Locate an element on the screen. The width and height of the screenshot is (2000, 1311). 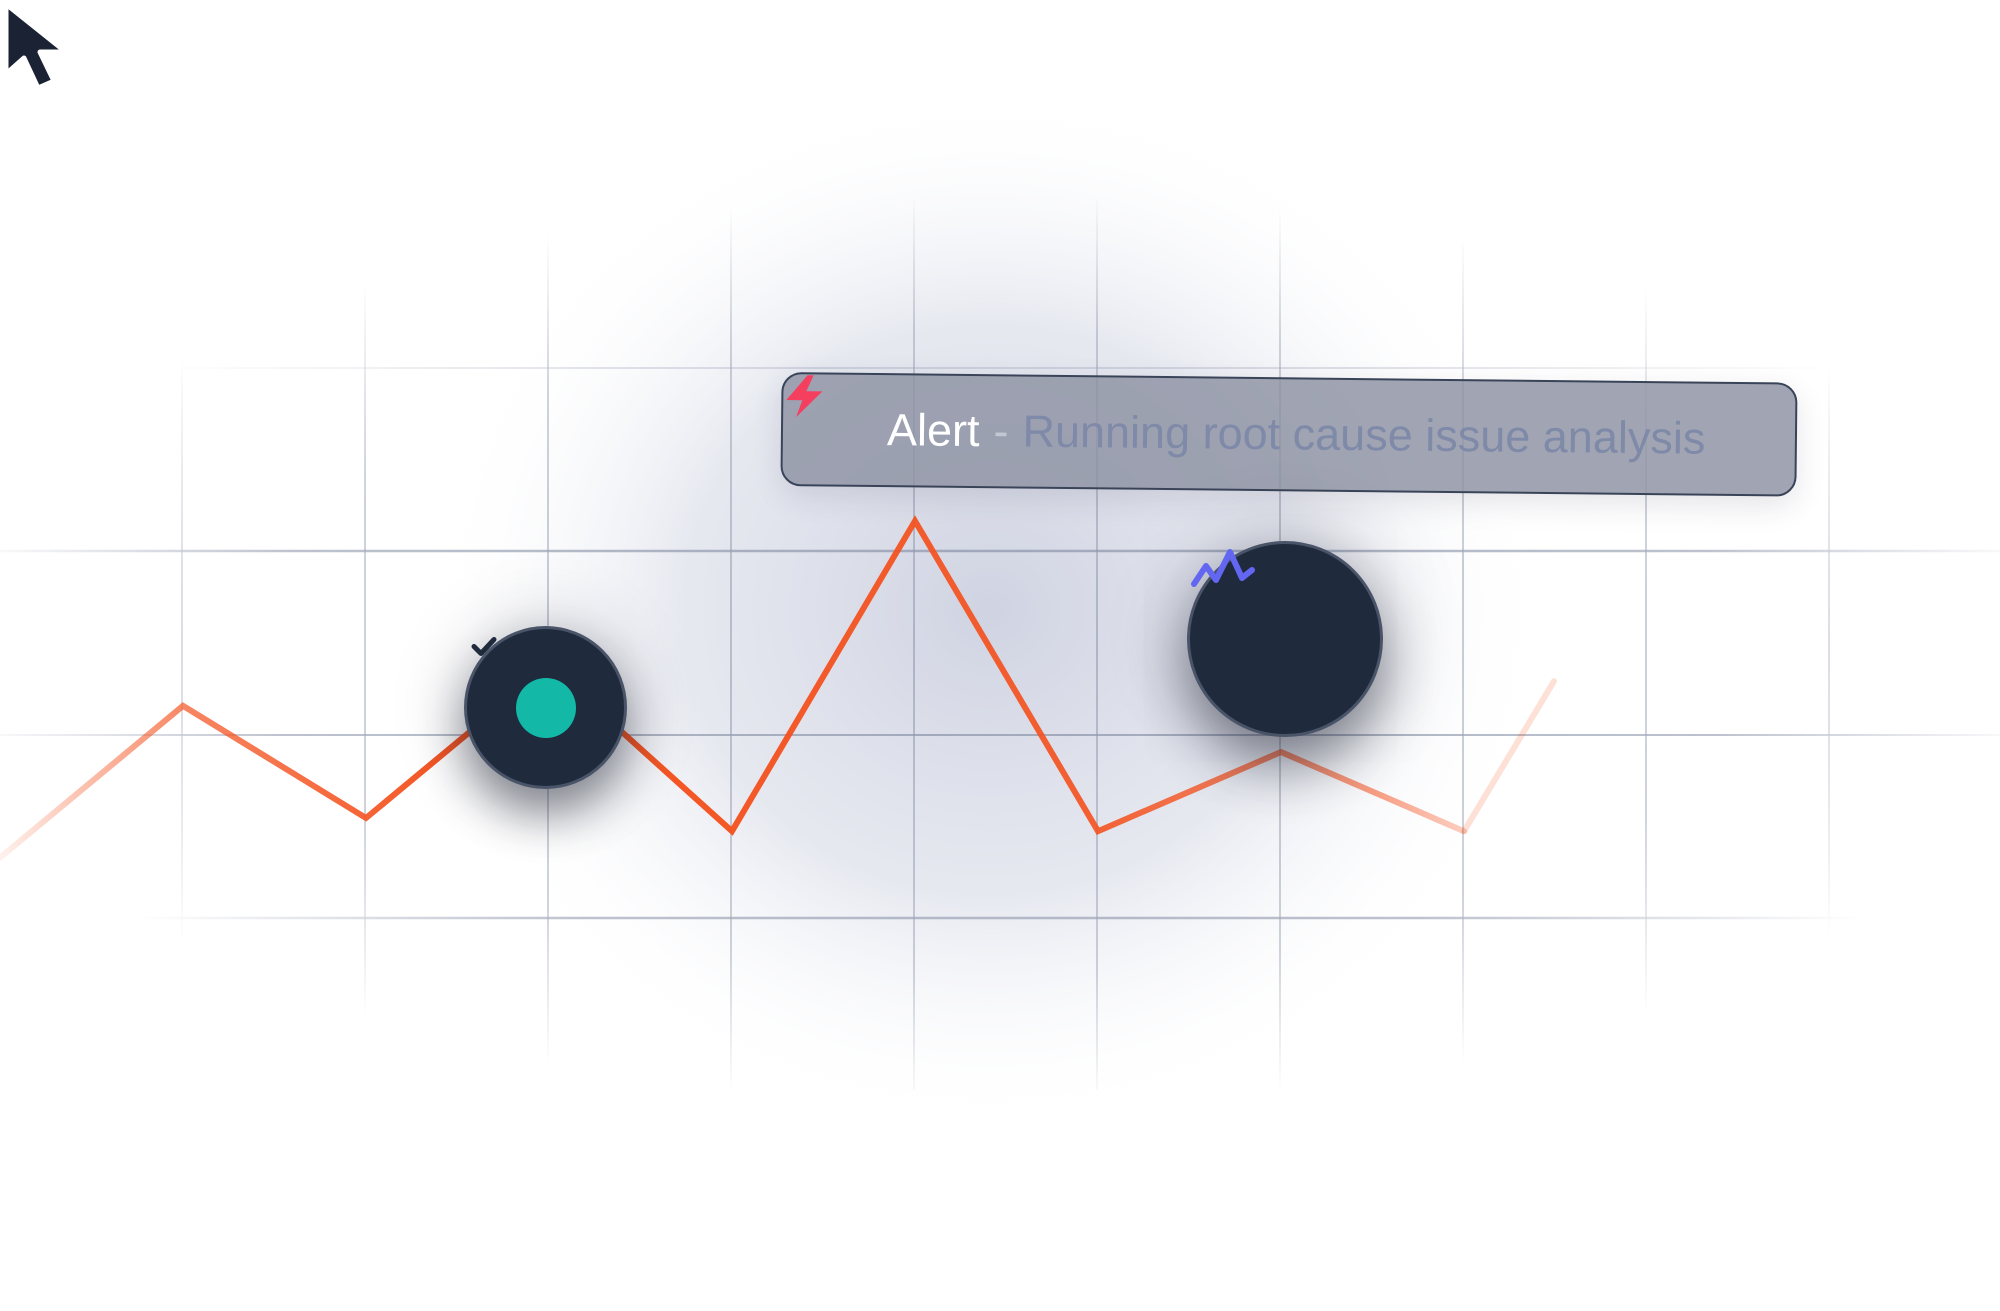
check-node is located at coordinates (545, 707).